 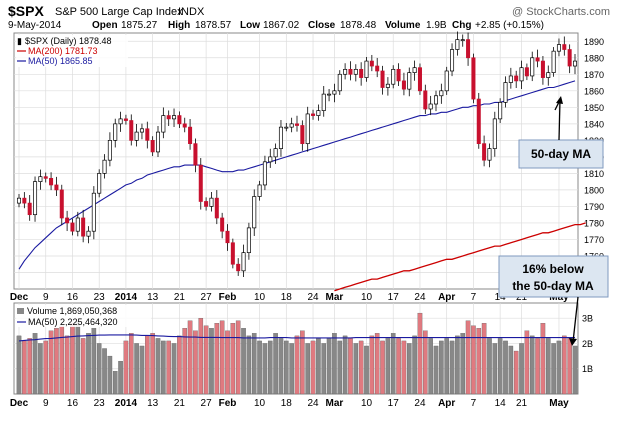 What do you see at coordinates (522, 403) in the screenshot?
I see `x-tick-label: 21` at bounding box center [522, 403].